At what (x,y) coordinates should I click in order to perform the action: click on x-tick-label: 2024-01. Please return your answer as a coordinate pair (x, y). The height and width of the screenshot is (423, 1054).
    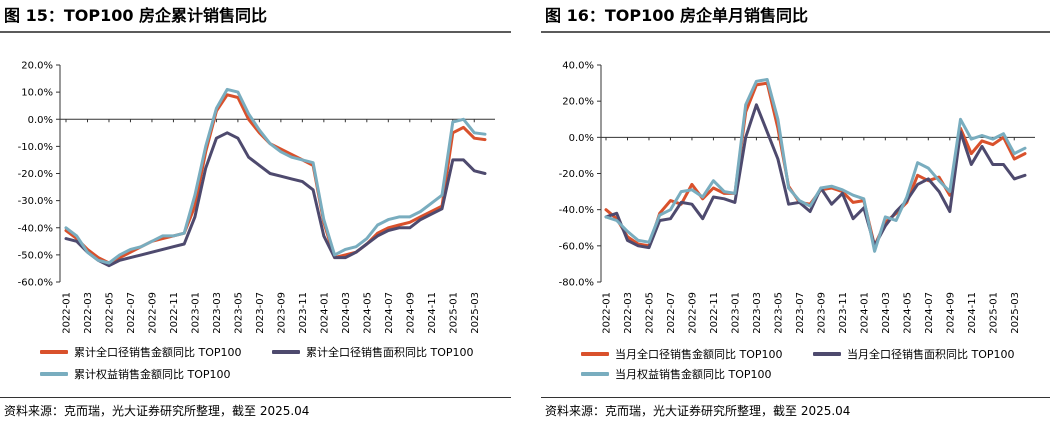
    Looking at the image, I should click on (864, 313).